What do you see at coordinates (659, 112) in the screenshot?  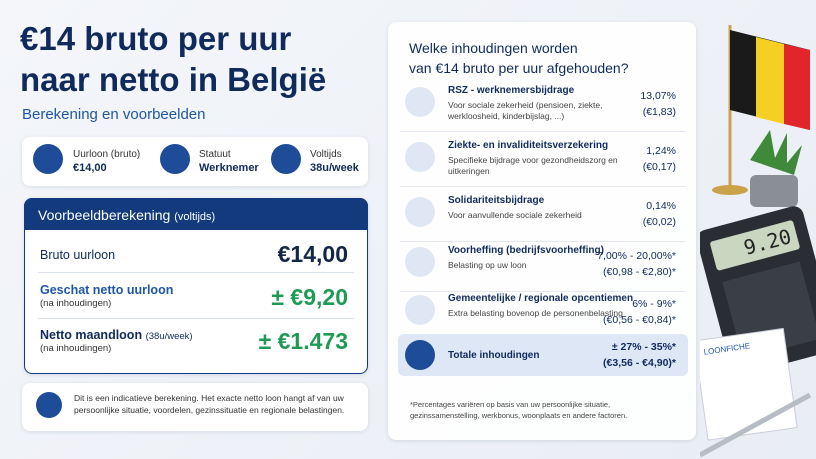 I see `deduction-amount: (€1,83)` at bounding box center [659, 112].